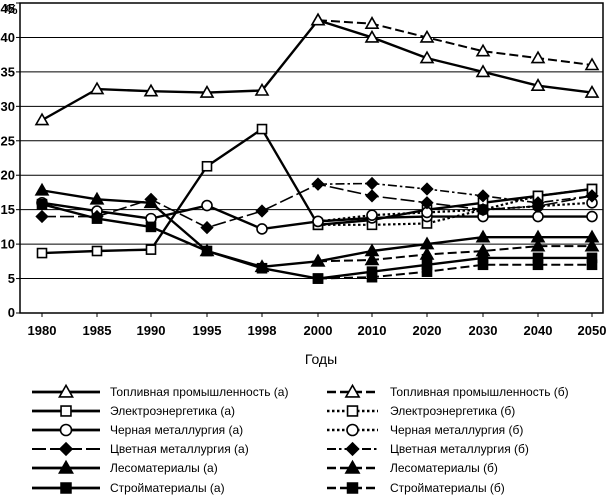  I want to click on legend-entry: Лесоматериалы (а), so click(125, 467).